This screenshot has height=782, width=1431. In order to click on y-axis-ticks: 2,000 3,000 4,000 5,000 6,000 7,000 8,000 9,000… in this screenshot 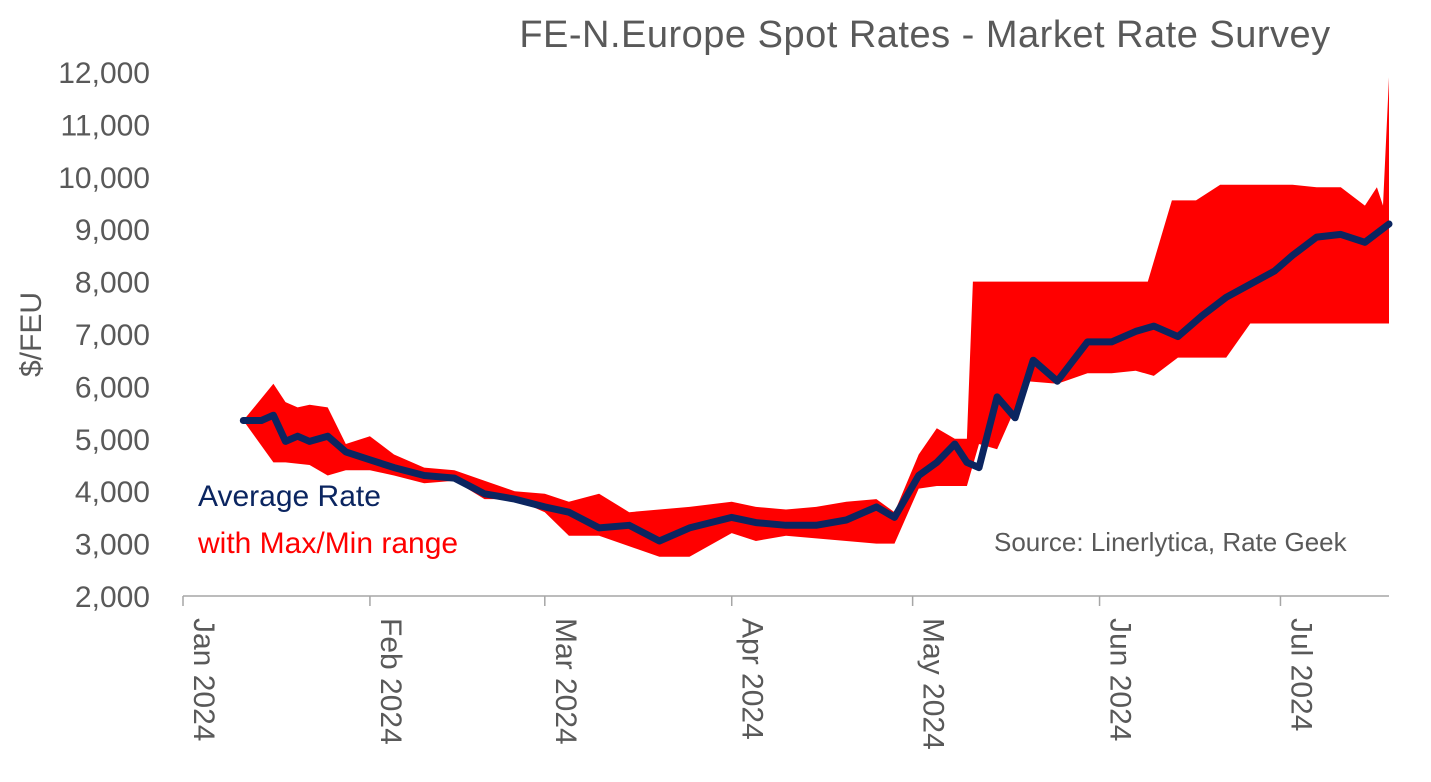, I will do `click(104, 335)`.